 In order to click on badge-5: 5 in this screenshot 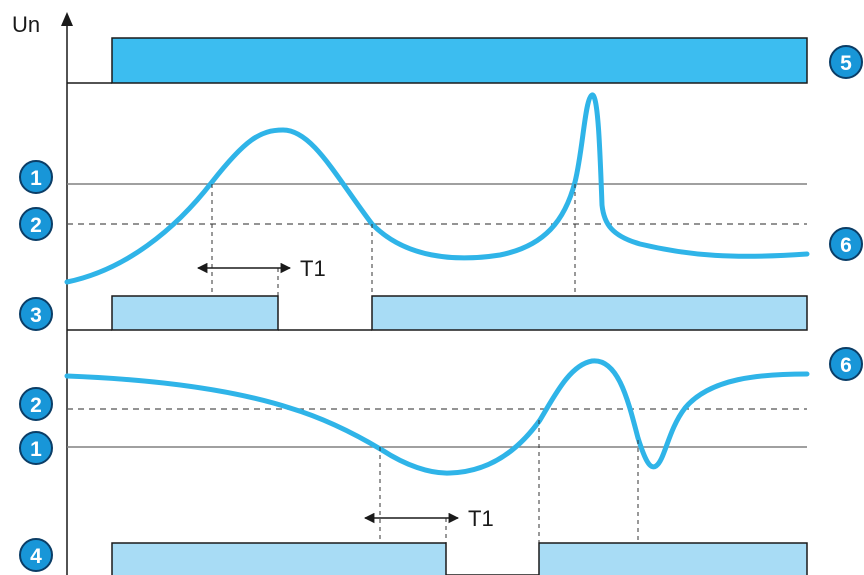, I will do `click(846, 62)`.